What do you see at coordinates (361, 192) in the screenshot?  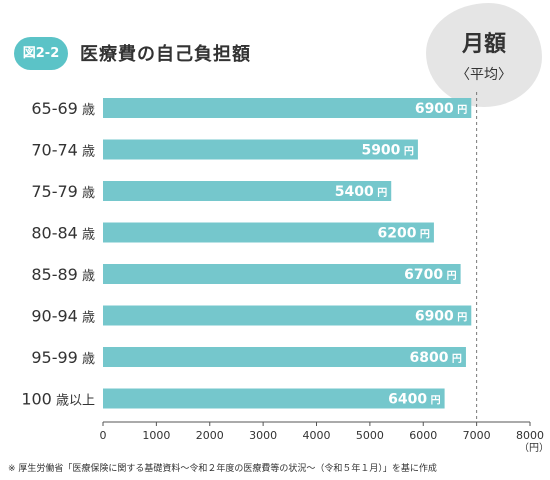 I see `value-label: 5400 円` at bounding box center [361, 192].